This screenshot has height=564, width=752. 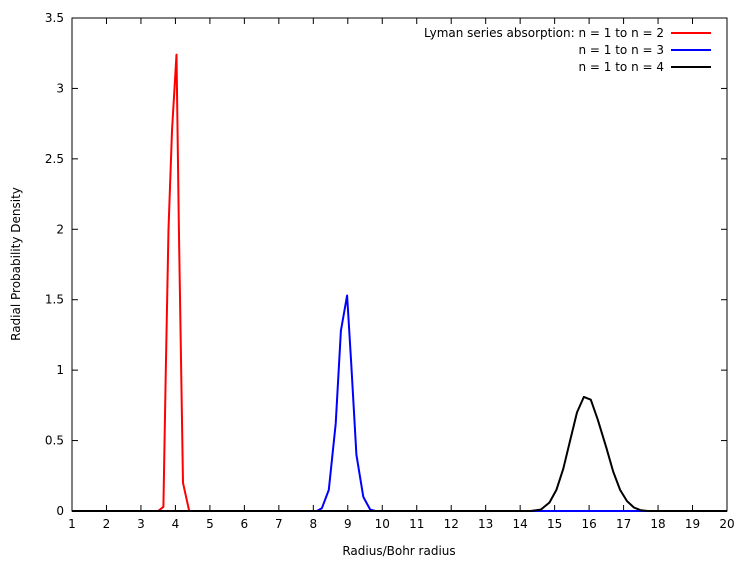 What do you see at coordinates (16, 264) in the screenshot?
I see `y-axis-label: Radial Probability Density` at bounding box center [16, 264].